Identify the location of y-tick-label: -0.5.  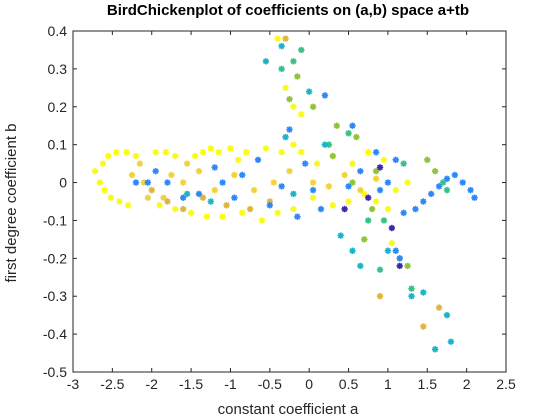
(55, 372).